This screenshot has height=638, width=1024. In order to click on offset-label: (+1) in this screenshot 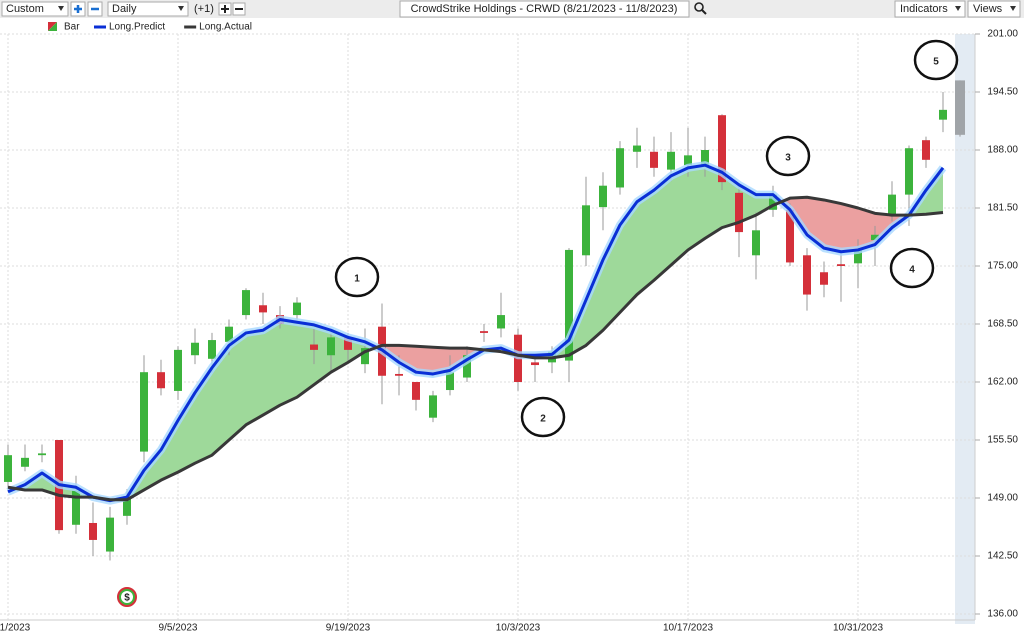, I will do `click(204, 9)`.